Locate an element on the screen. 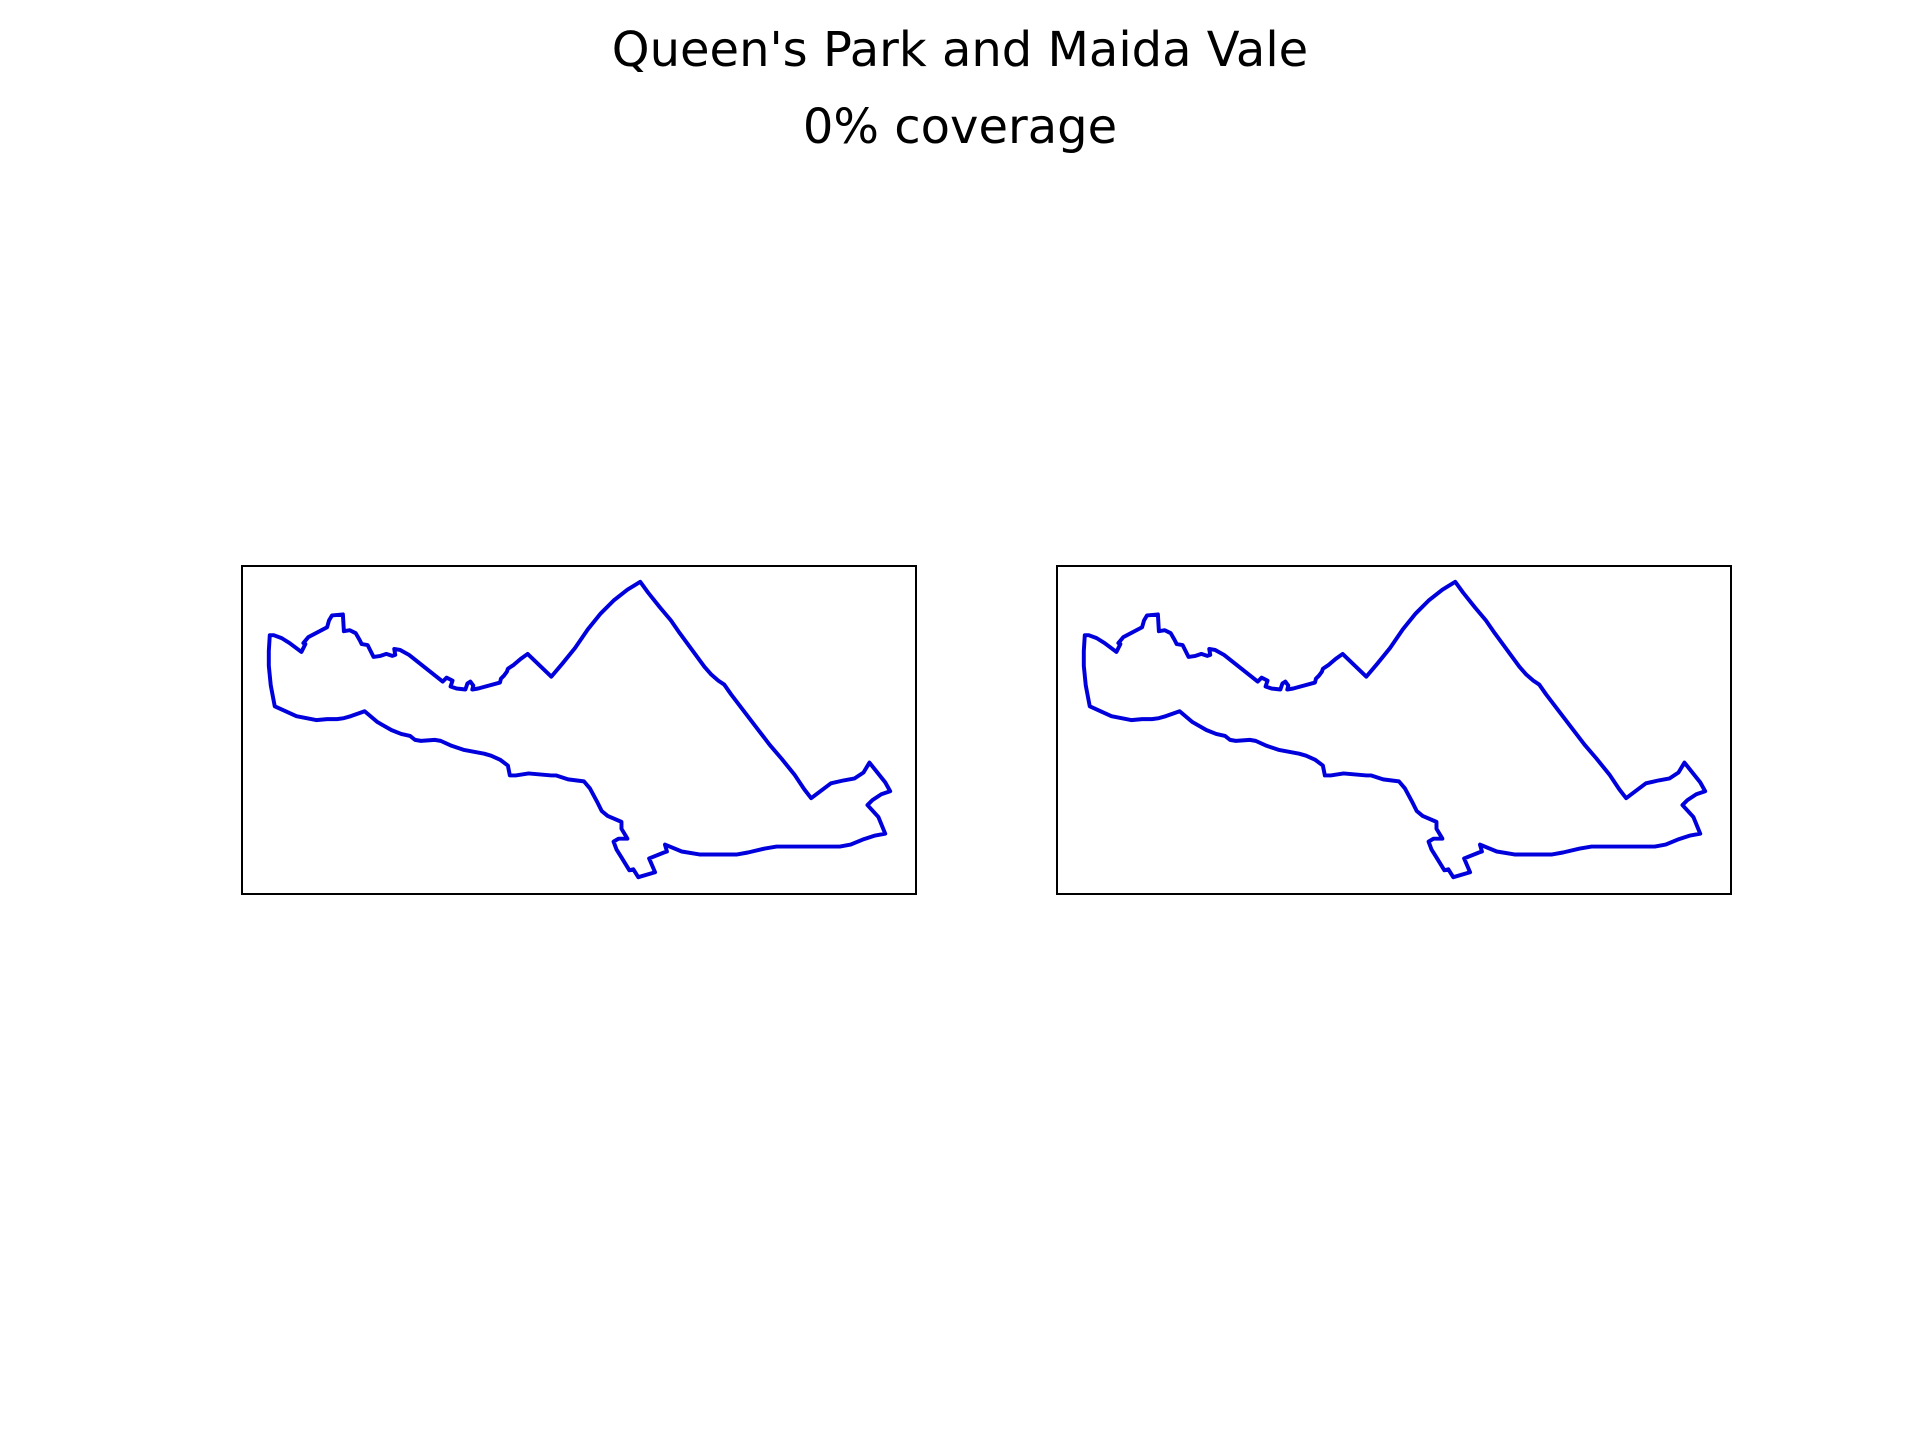 The image size is (1920, 1440). ward-map-left is located at coordinates (579, 729).